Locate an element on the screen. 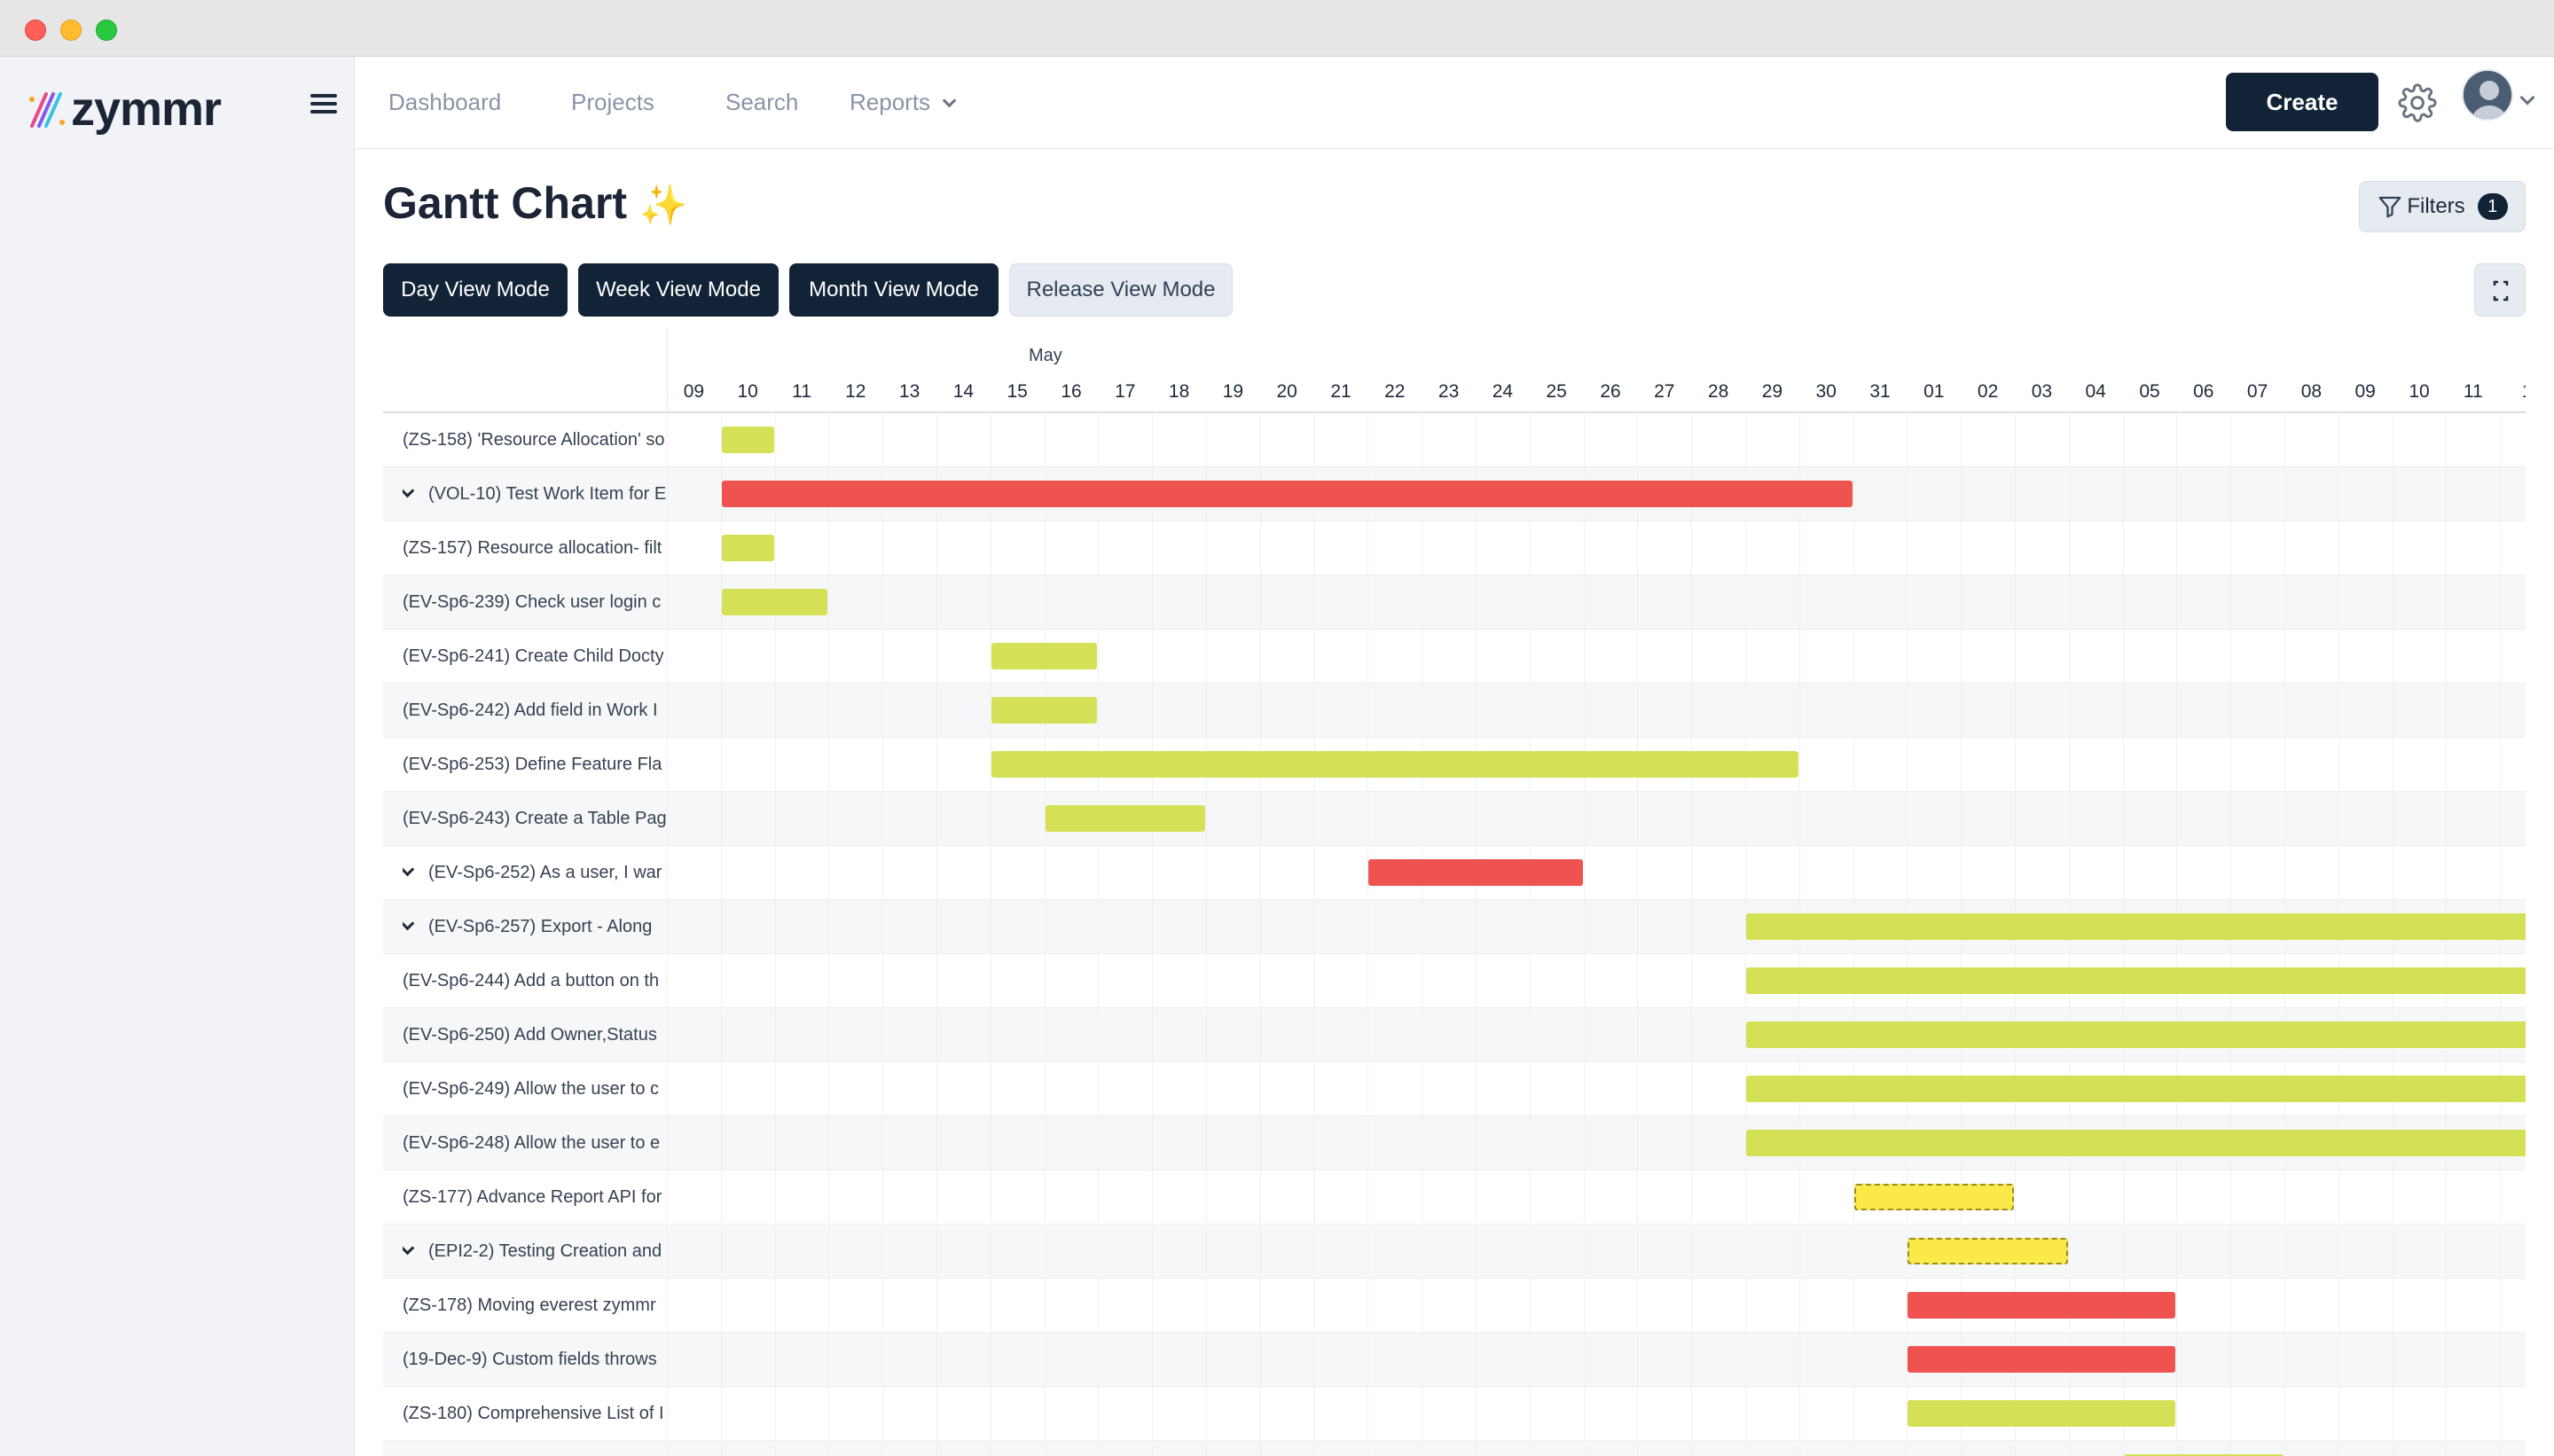 Image resolution: width=2554 pixels, height=1456 pixels. task-label: (EV-Sp6-253) Define Feature Fla is located at coordinates (535, 764).